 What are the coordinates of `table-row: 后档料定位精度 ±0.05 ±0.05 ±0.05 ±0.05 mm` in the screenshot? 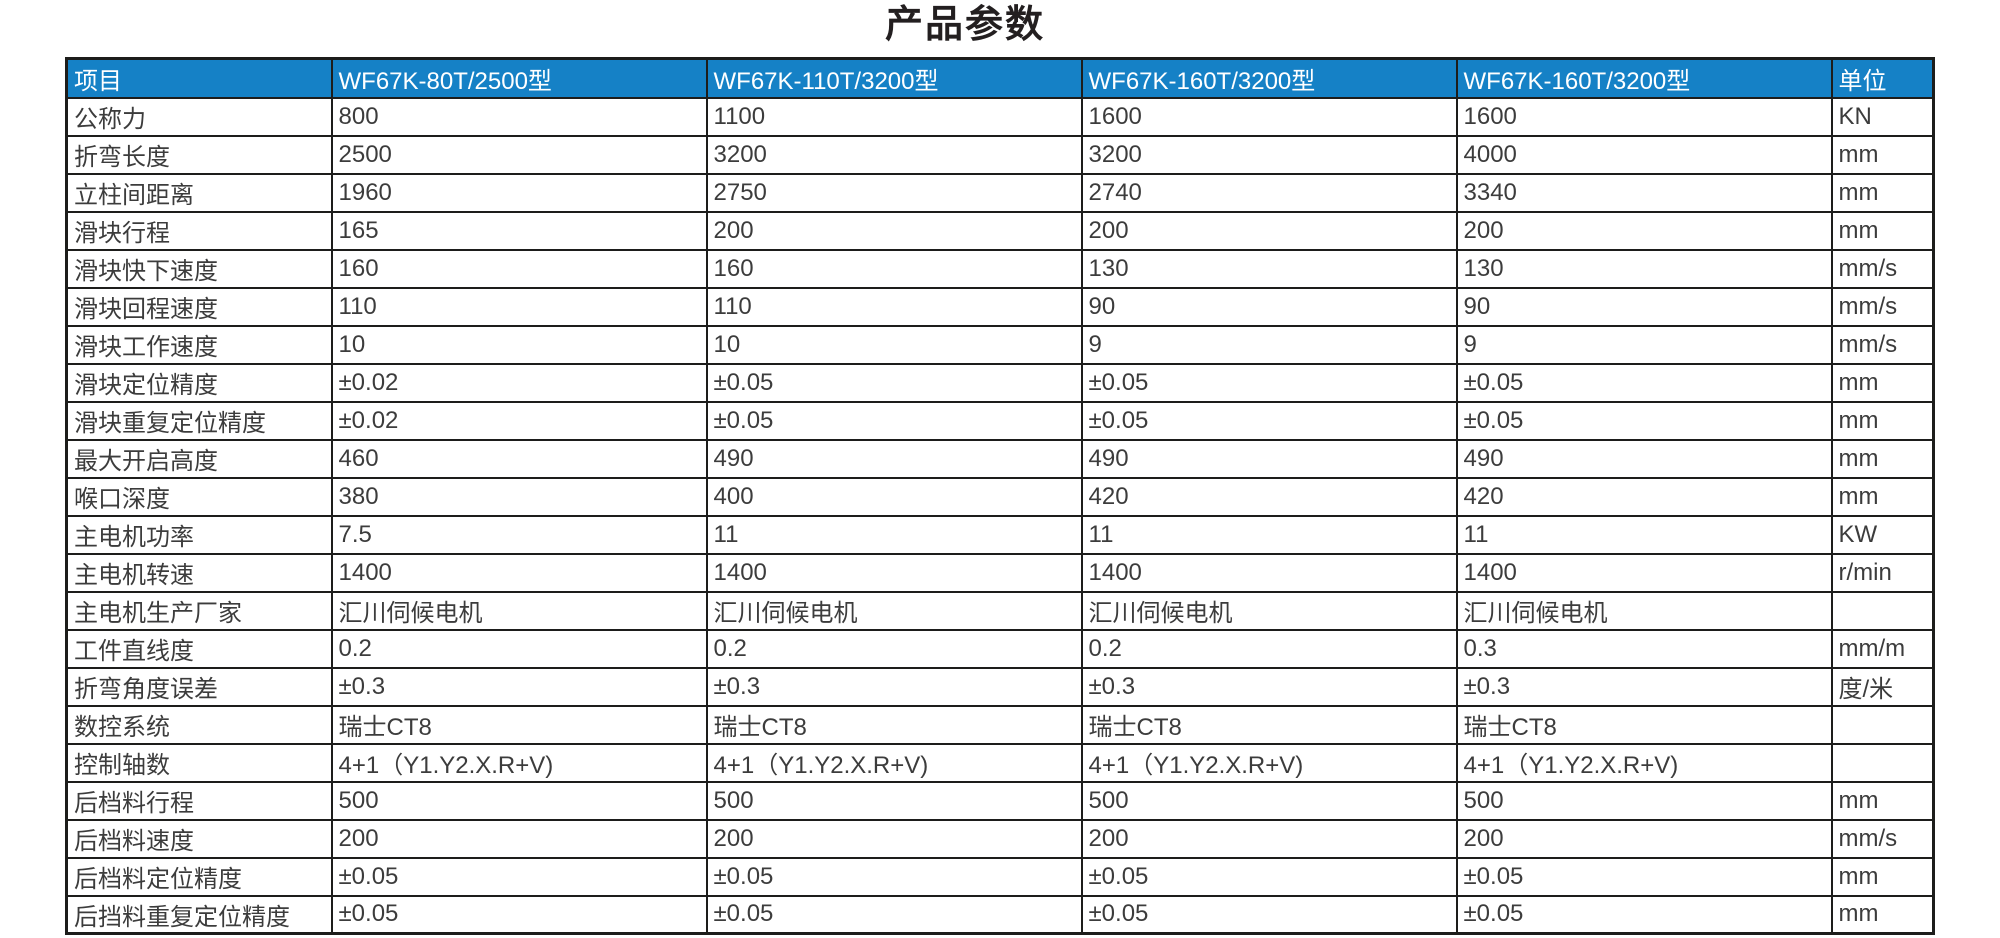 It's located at (1000, 876).